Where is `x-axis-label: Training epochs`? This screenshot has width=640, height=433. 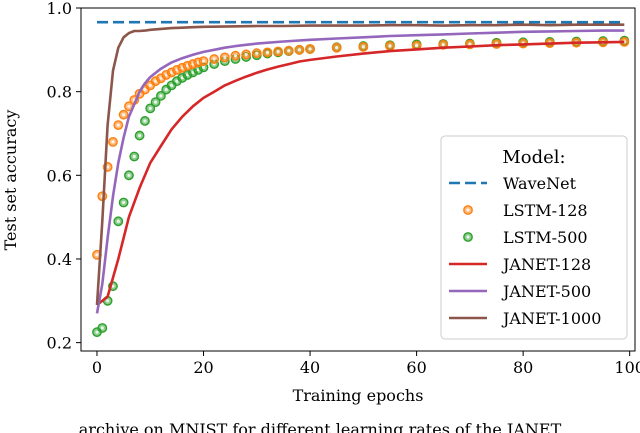 x-axis-label: Training epochs is located at coordinates (358, 395).